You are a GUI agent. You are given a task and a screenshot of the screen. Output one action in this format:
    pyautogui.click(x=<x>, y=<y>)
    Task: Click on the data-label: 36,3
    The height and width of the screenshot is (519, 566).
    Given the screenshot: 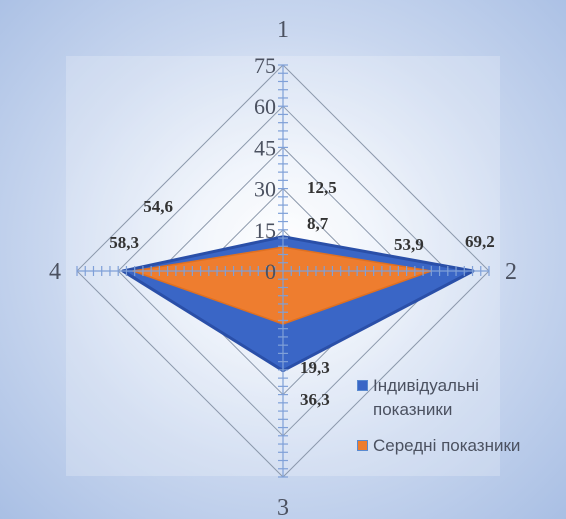 What is the action you would take?
    pyautogui.click(x=315, y=399)
    